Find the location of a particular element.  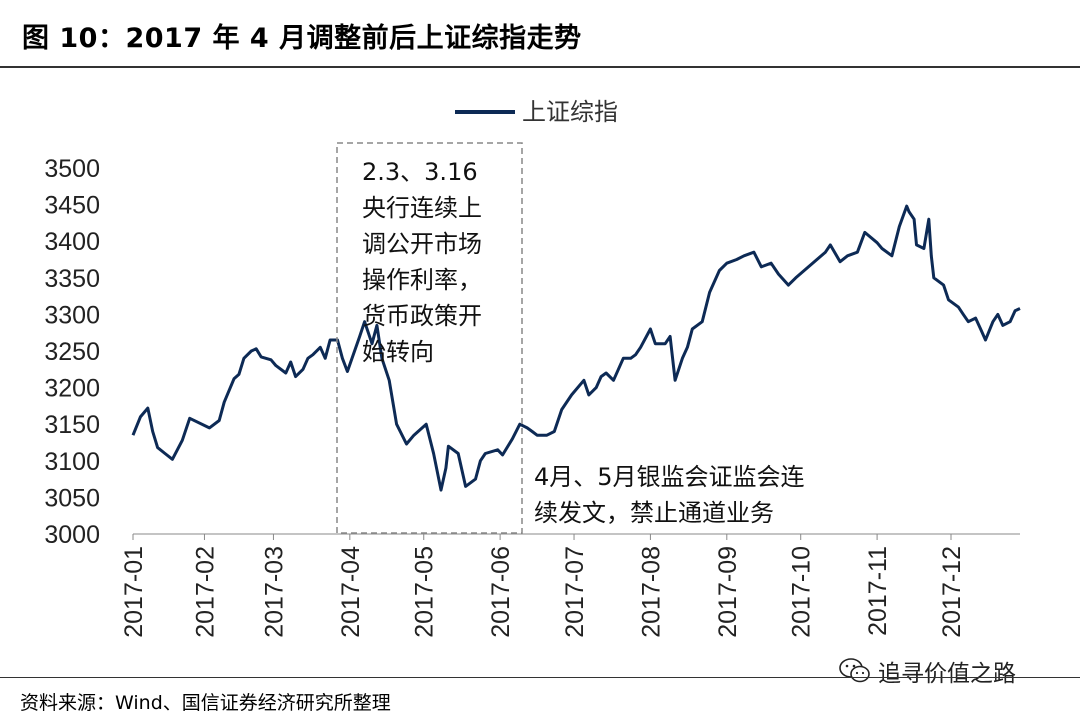

legend-label: 上证综指 is located at coordinates (570, 112).